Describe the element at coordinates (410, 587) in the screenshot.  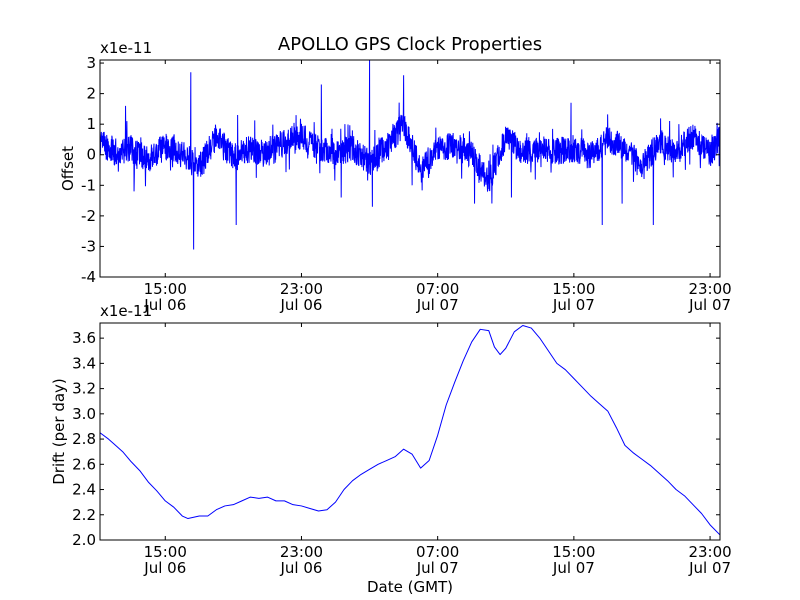
I see `xaxis-label: Date (GMT)` at that location.